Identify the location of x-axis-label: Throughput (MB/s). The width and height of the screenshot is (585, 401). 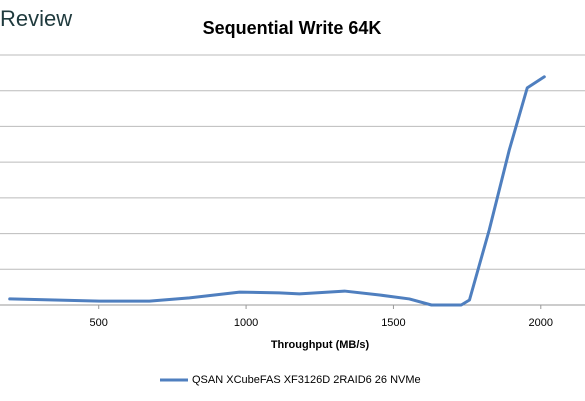
(320, 345).